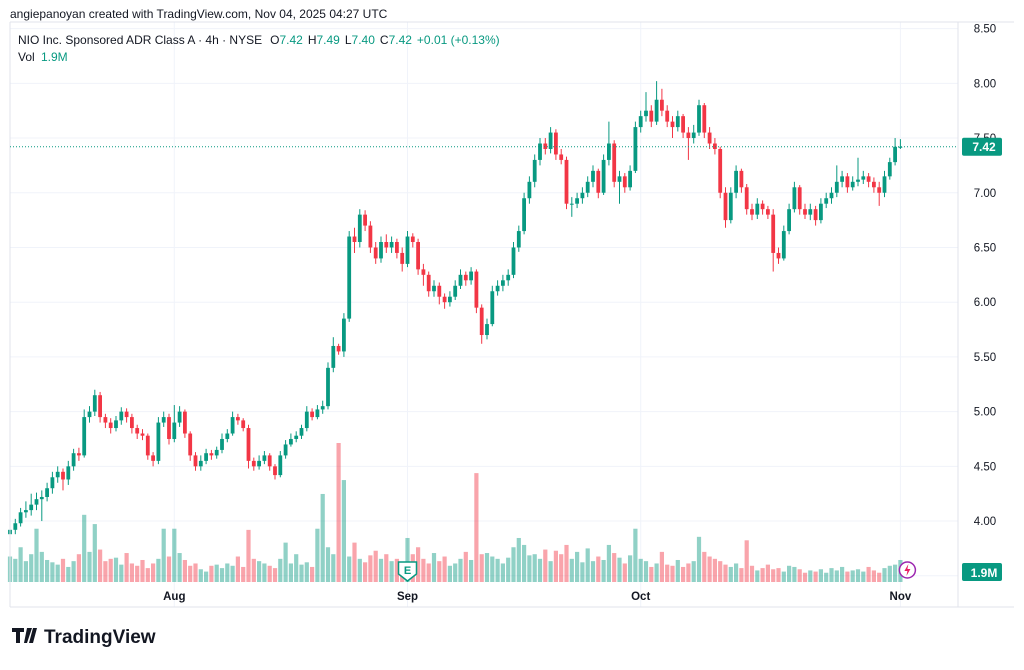 The height and width of the screenshot is (670, 1024). I want to click on last-price-box, so click(982, 146).